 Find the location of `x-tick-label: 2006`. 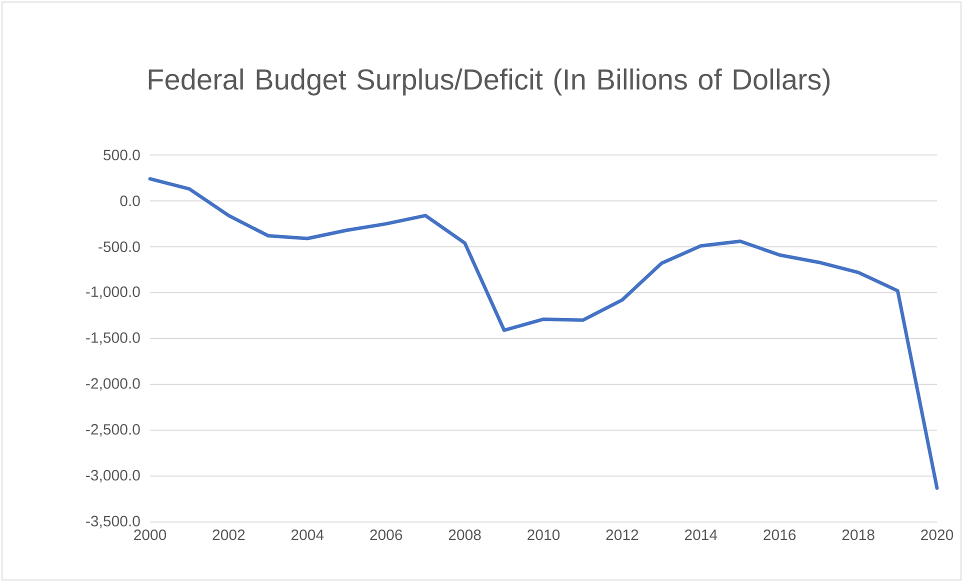

x-tick-label: 2006 is located at coordinates (386, 535).